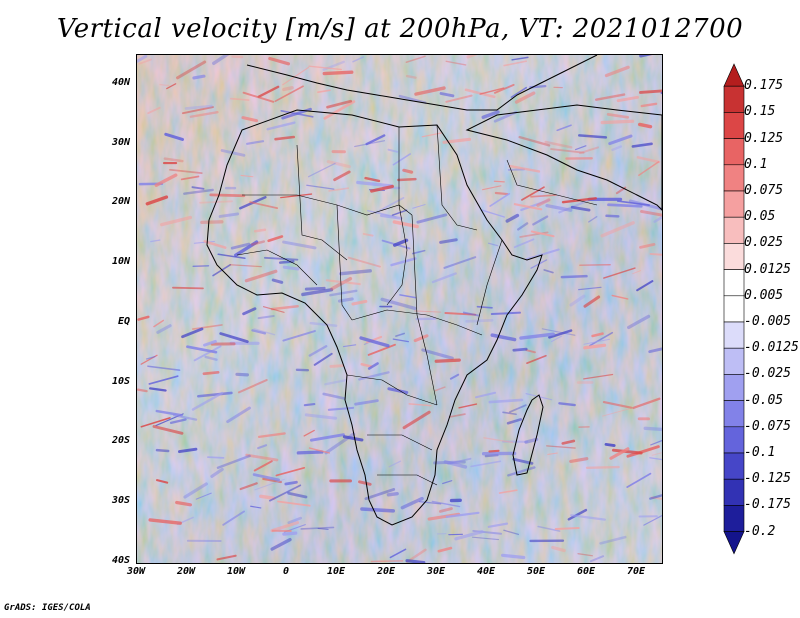 The height and width of the screenshot is (618, 800). I want to click on colorbar-tick-label: 0.075, so click(764, 190).